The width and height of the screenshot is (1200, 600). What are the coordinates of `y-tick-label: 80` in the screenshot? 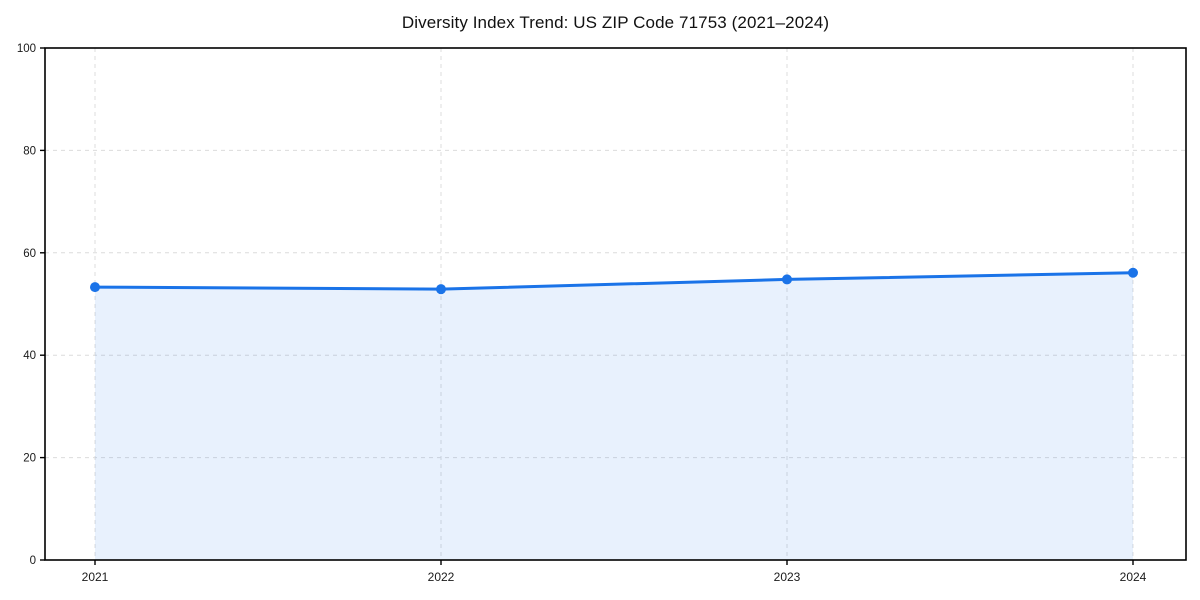 It's located at (29, 151).